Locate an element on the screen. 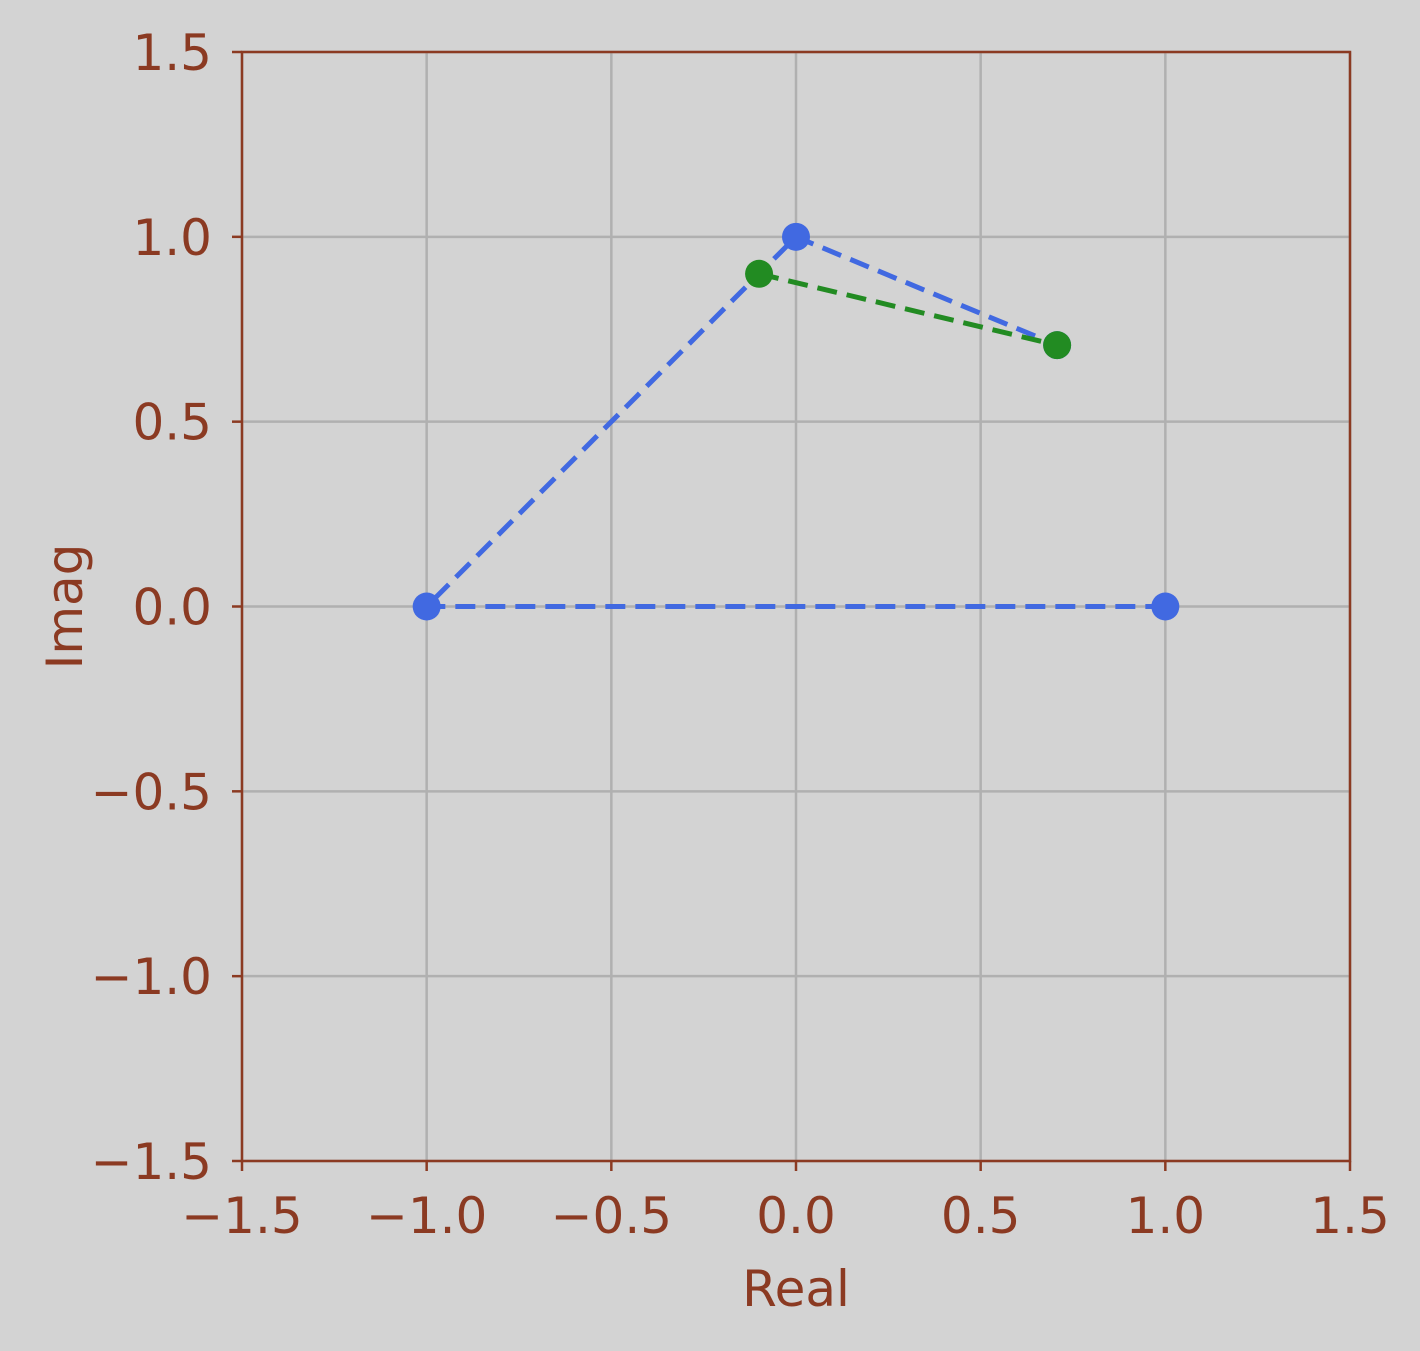 This screenshot has height=1351, width=1420. x-tick-label: 0.5 is located at coordinates (981, 1216).